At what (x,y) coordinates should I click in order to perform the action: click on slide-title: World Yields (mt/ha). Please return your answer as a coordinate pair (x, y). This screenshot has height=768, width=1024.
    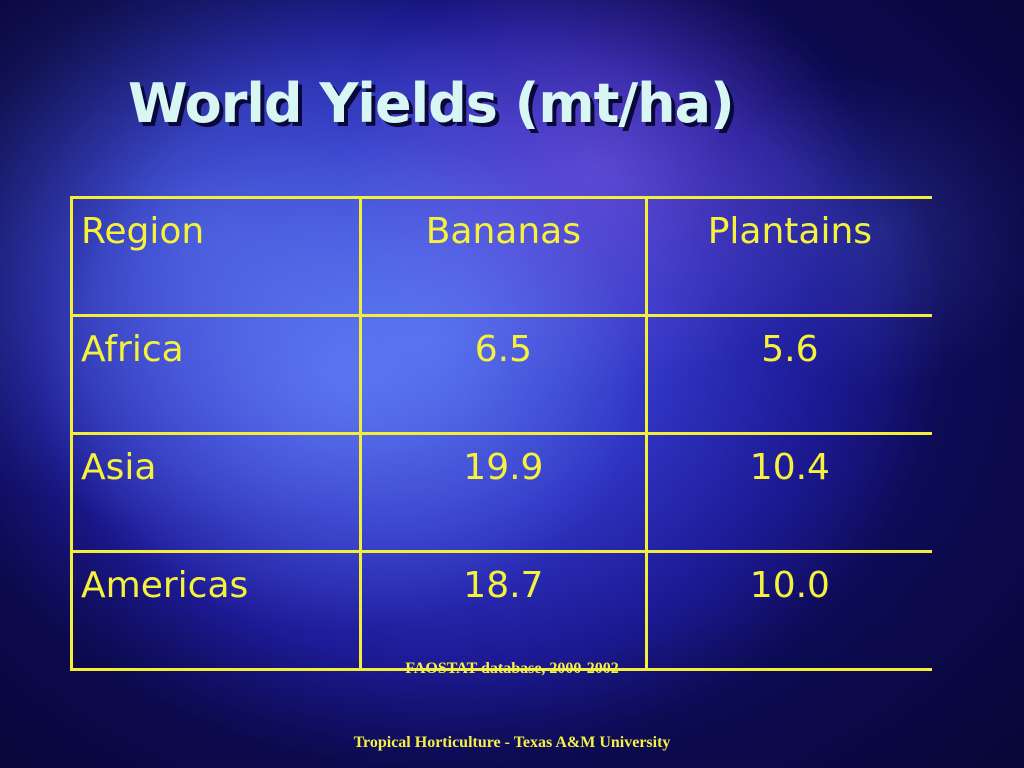
    Looking at the image, I should click on (431, 103).